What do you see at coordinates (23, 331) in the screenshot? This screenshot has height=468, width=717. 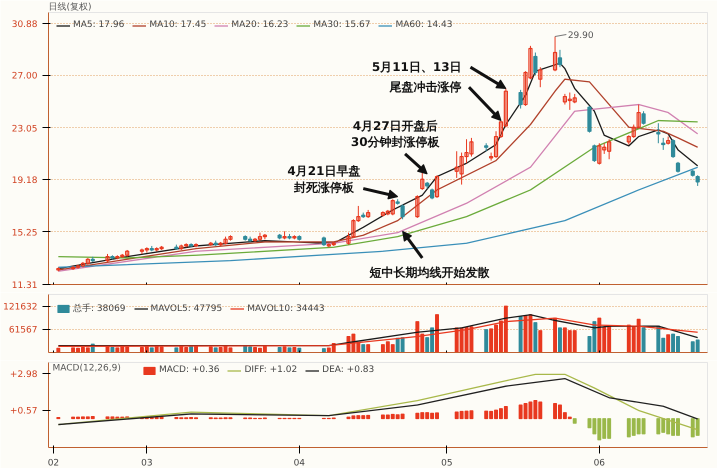 I see `y-tick-label: 61567` at bounding box center [23, 331].